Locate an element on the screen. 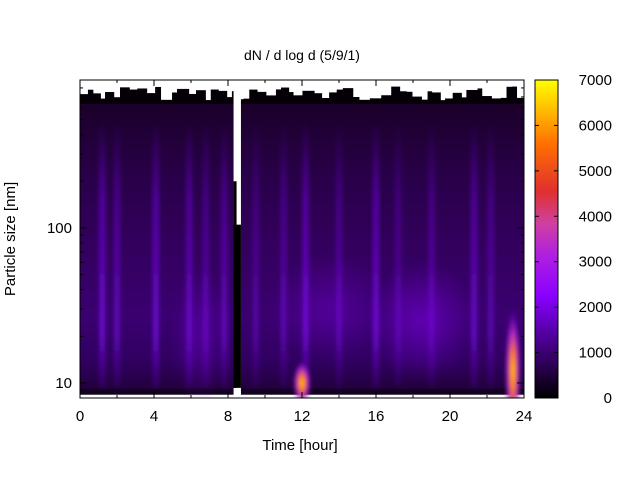 Image resolution: width=640 pixels, height=480 pixels. y-axis-label: Particle size [nm] is located at coordinates (10, 239).